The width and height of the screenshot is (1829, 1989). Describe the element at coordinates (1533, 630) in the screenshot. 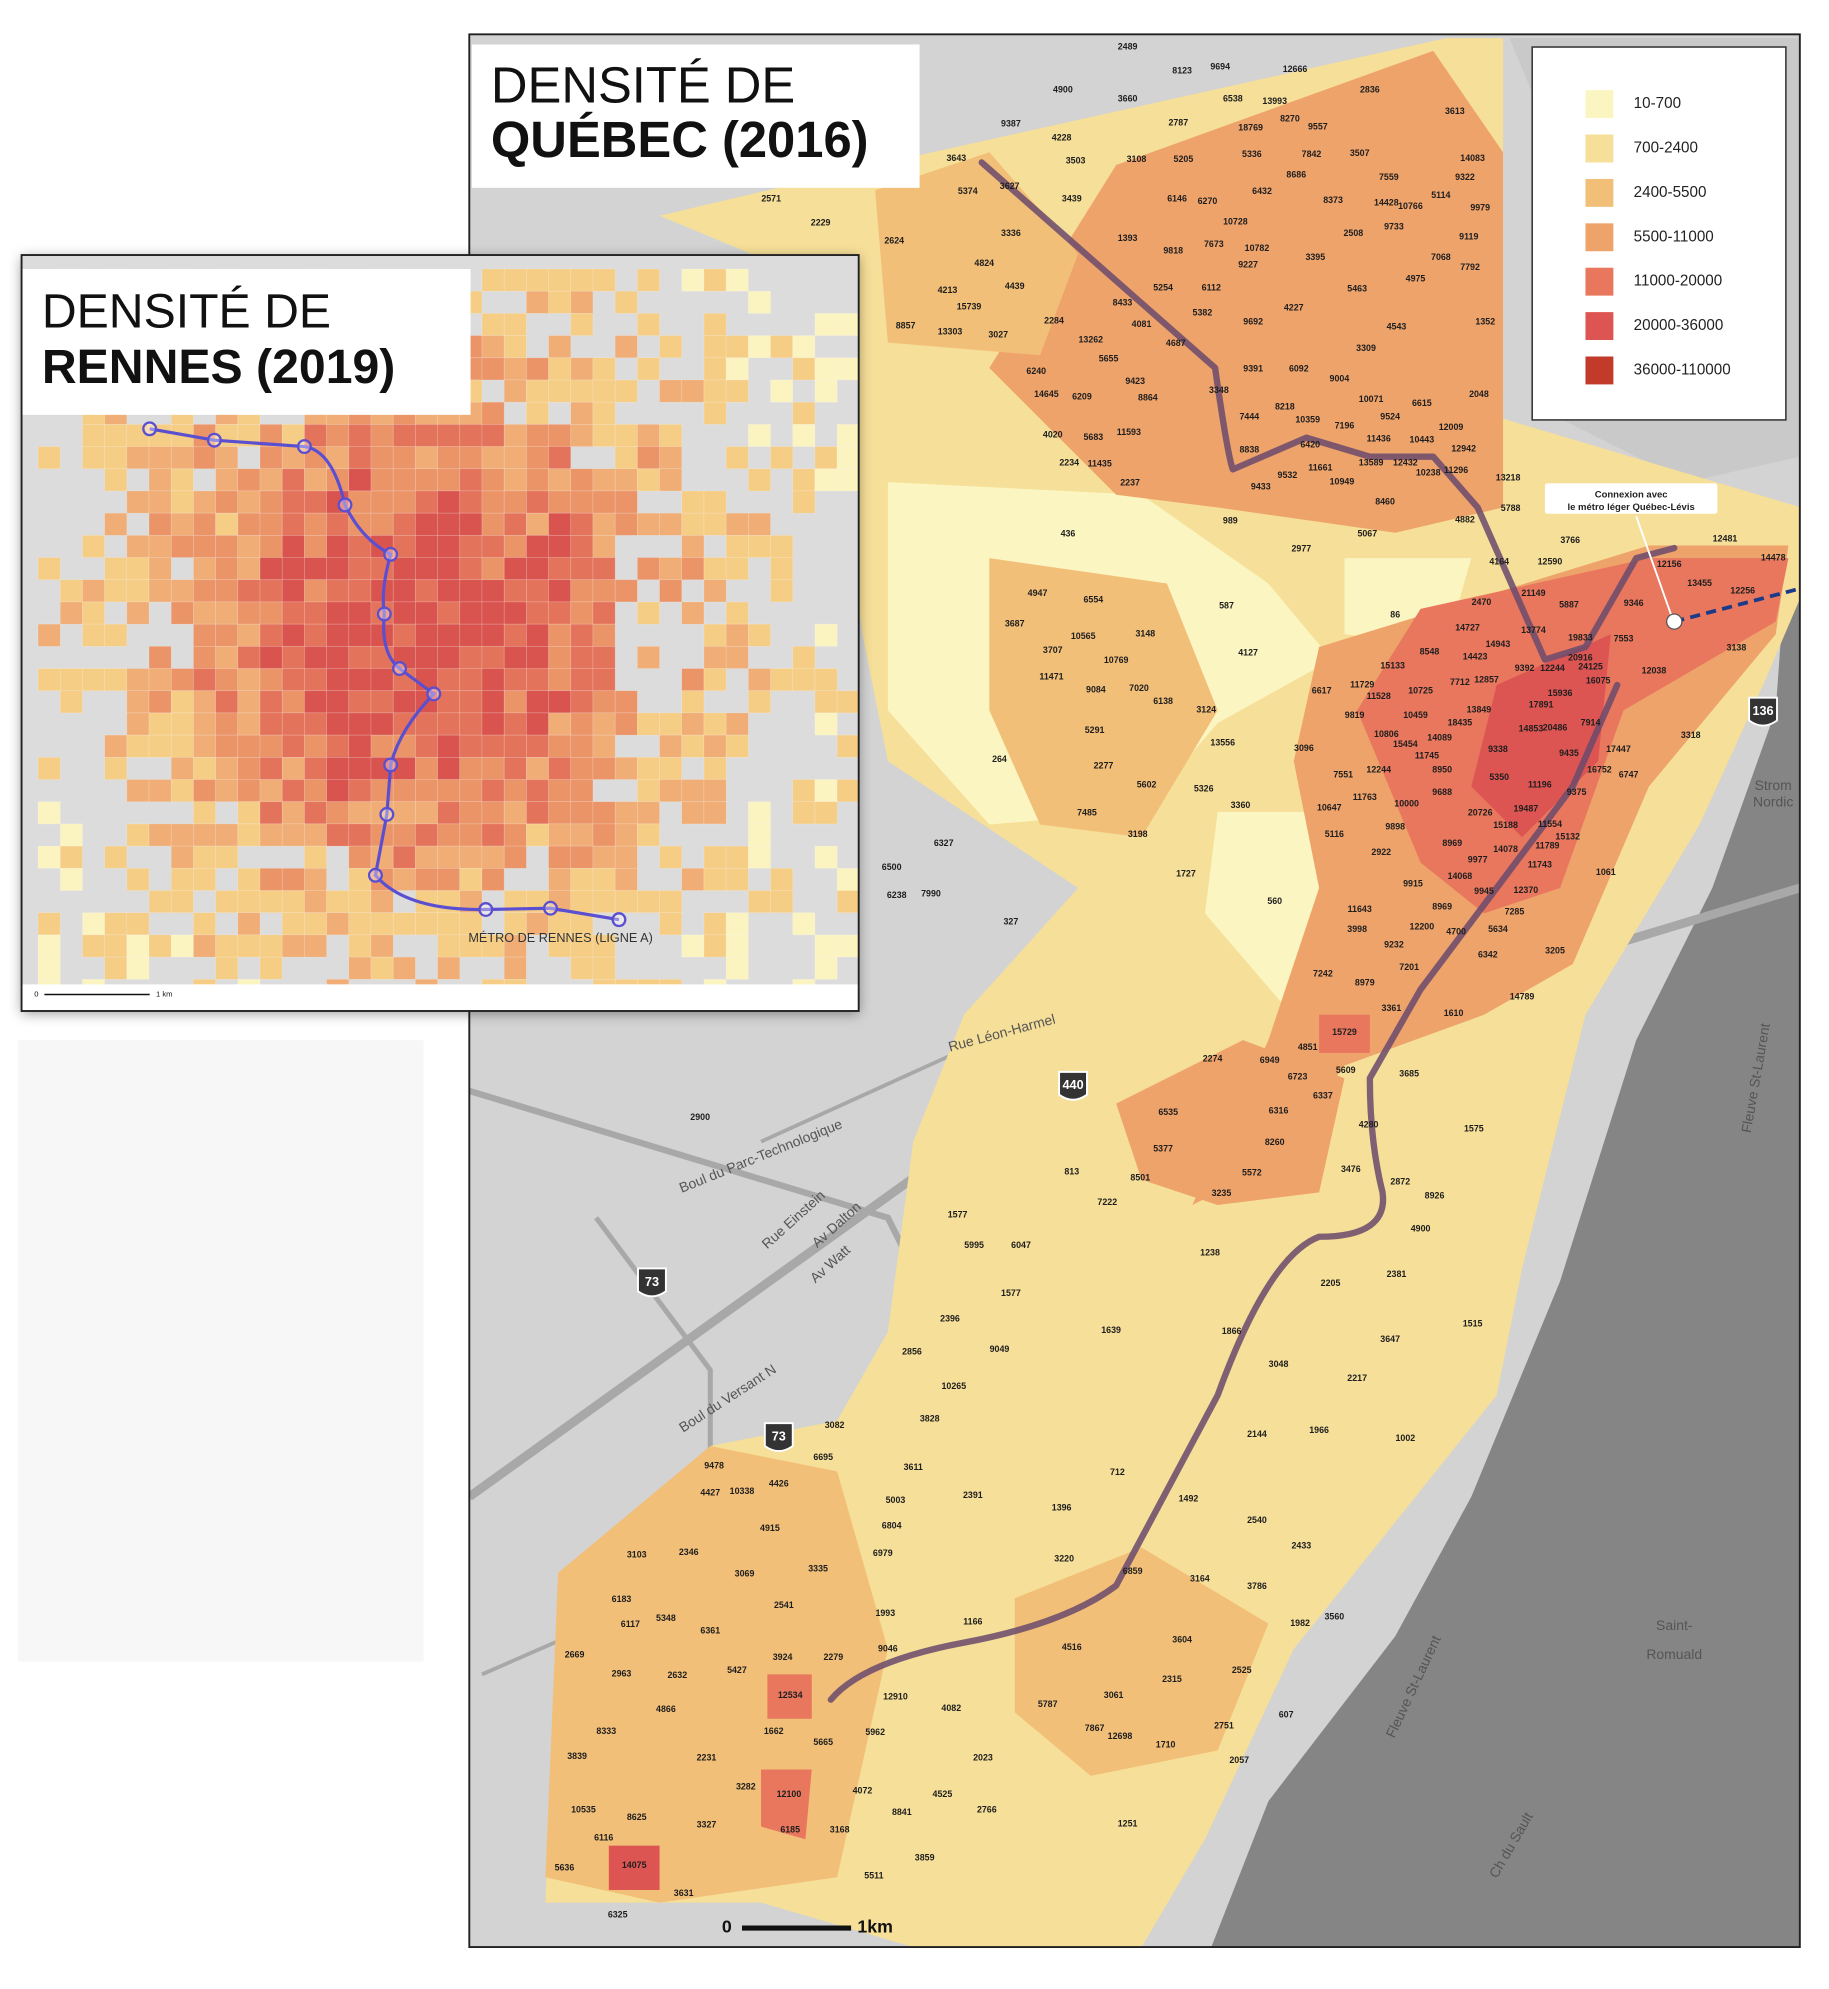

I see `density-label: 13774` at that location.